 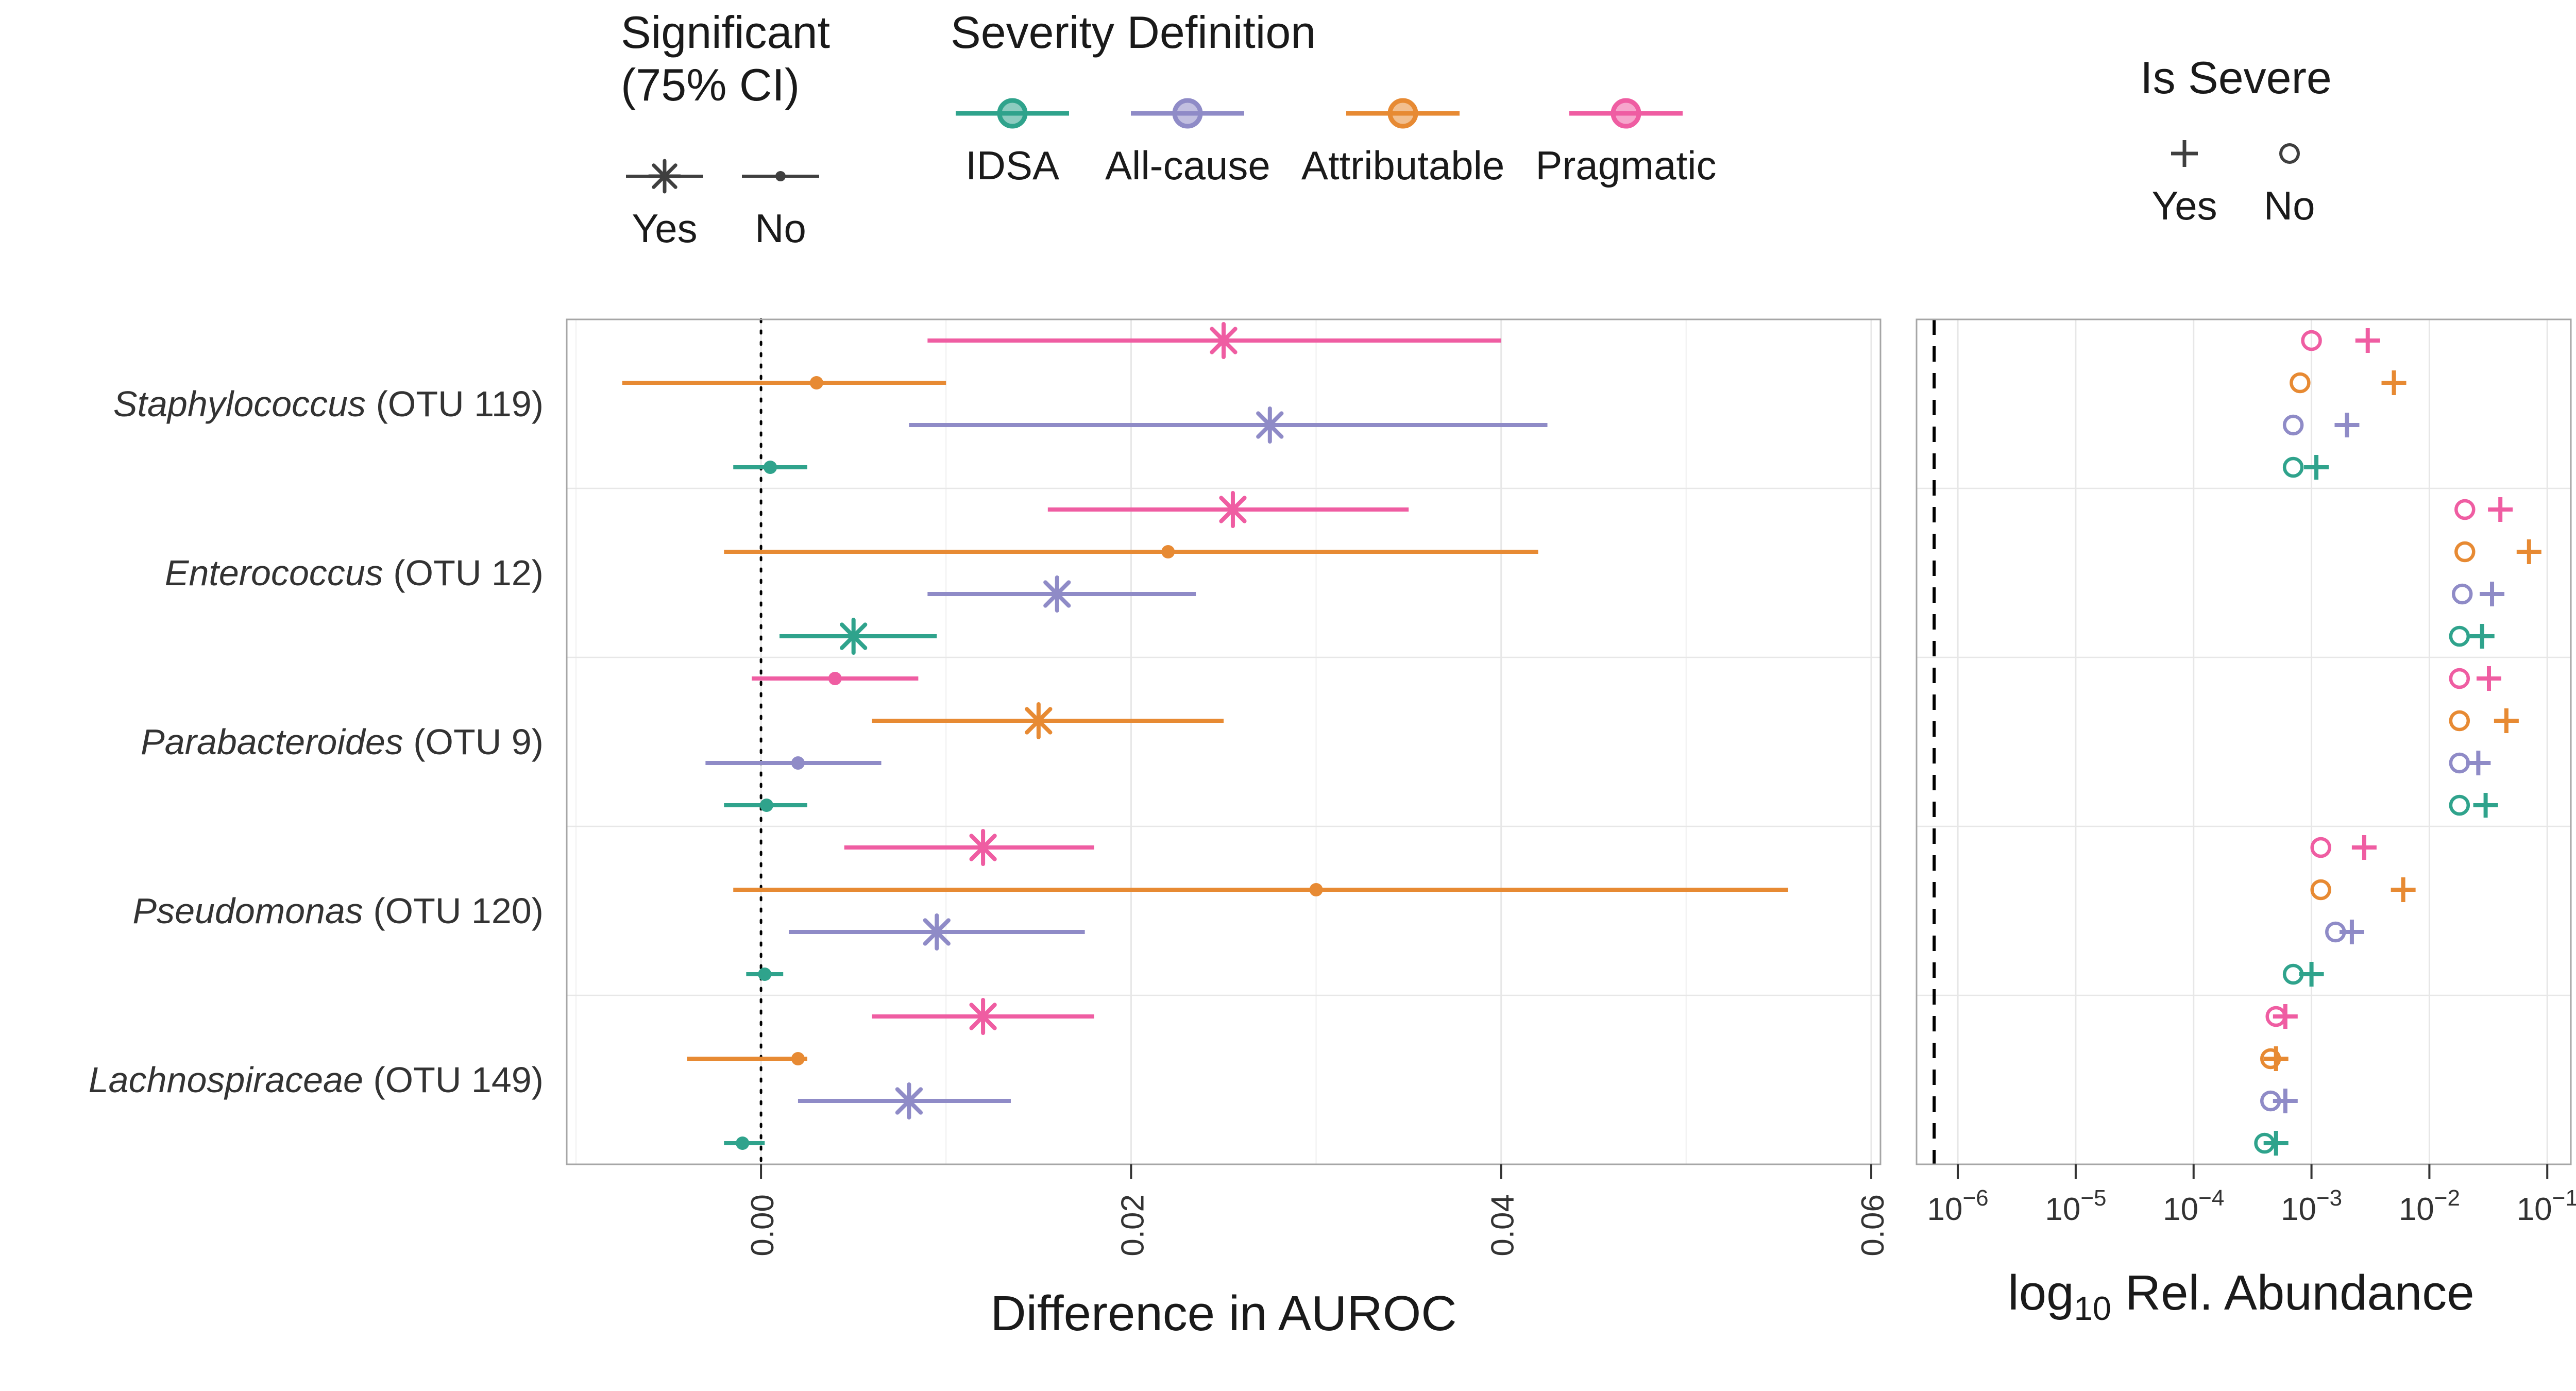 What do you see at coordinates (1873, 1225) in the screenshot?
I see `left-x-tick-label: 0.06` at bounding box center [1873, 1225].